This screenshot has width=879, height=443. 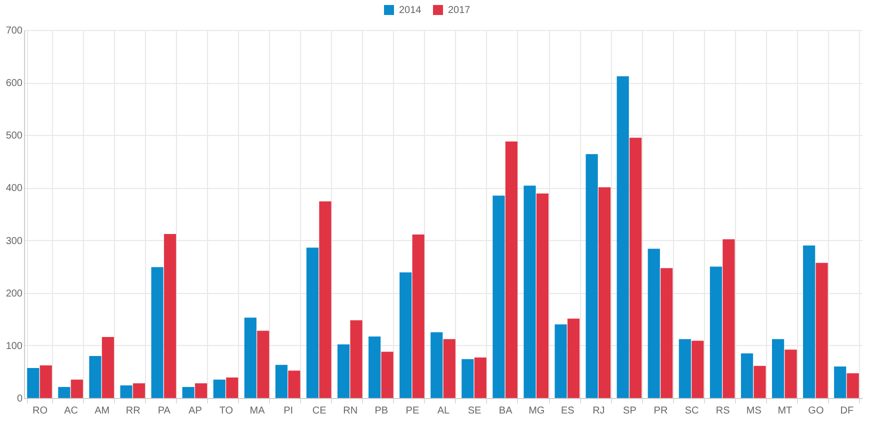 What do you see at coordinates (19, 399) in the screenshot?
I see `y-tick-label: 0` at bounding box center [19, 399].